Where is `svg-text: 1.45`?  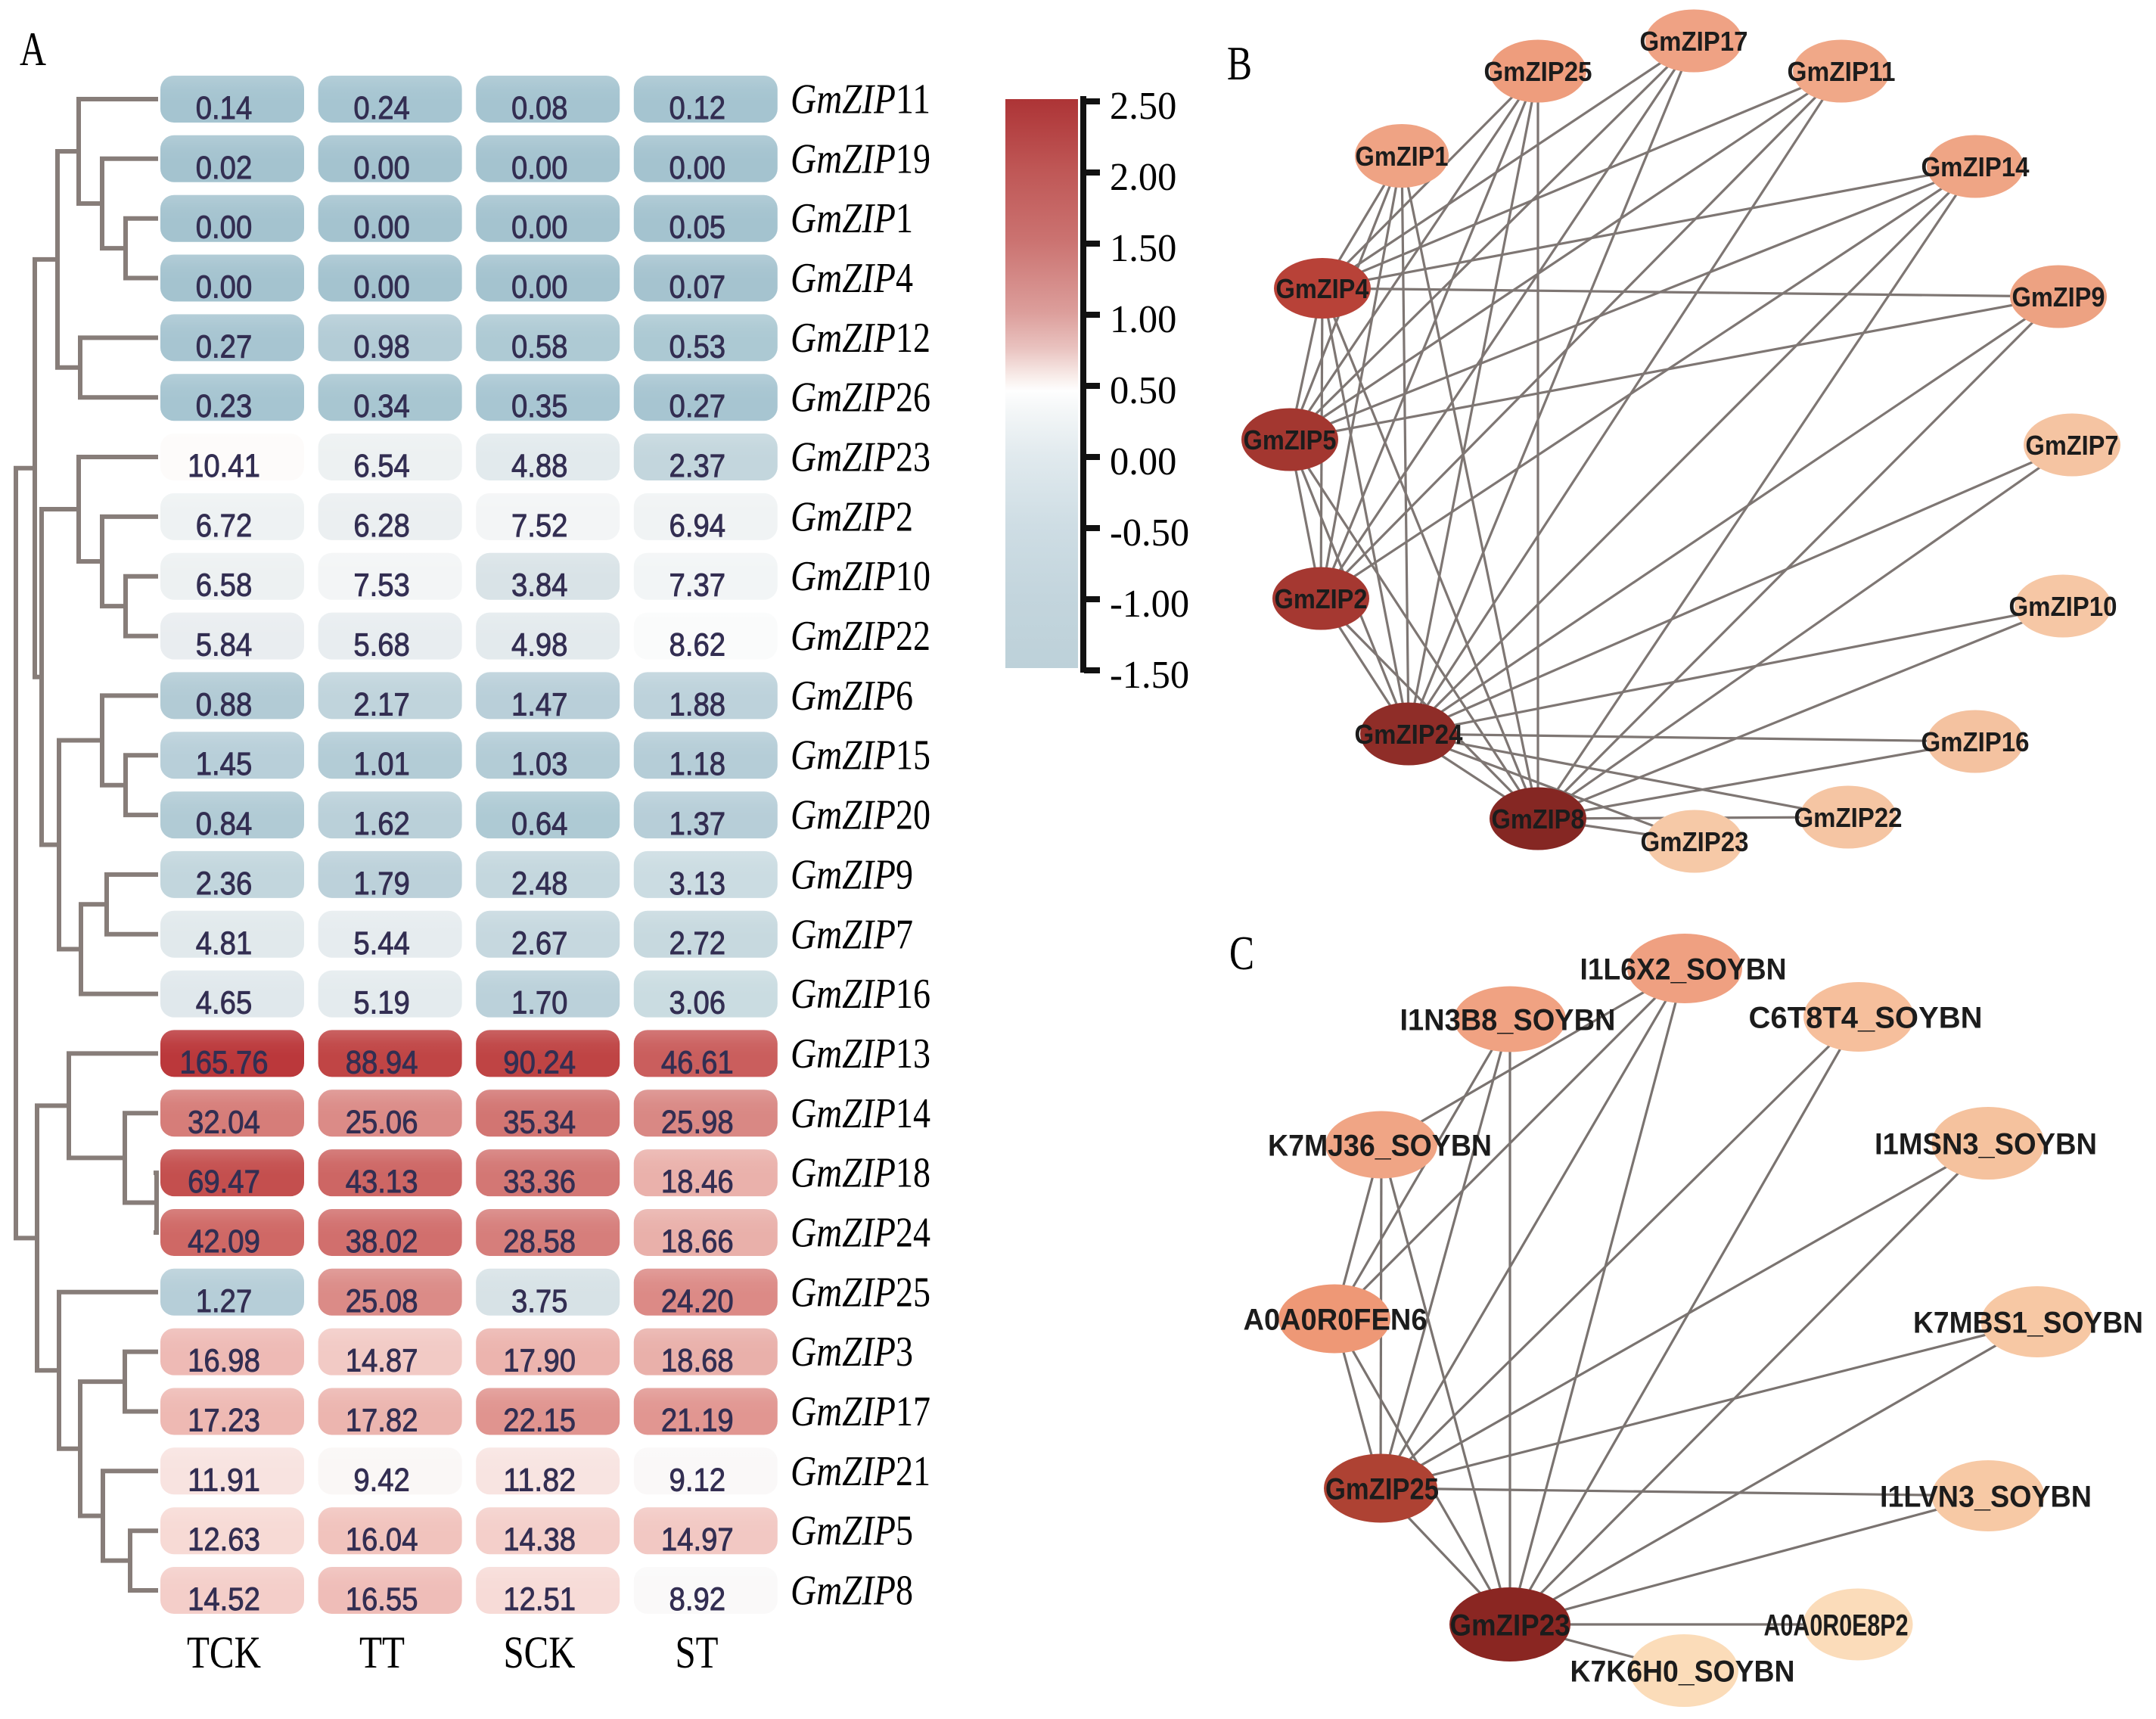
svg-text: 1.45 is located at coordinates (225, 764).